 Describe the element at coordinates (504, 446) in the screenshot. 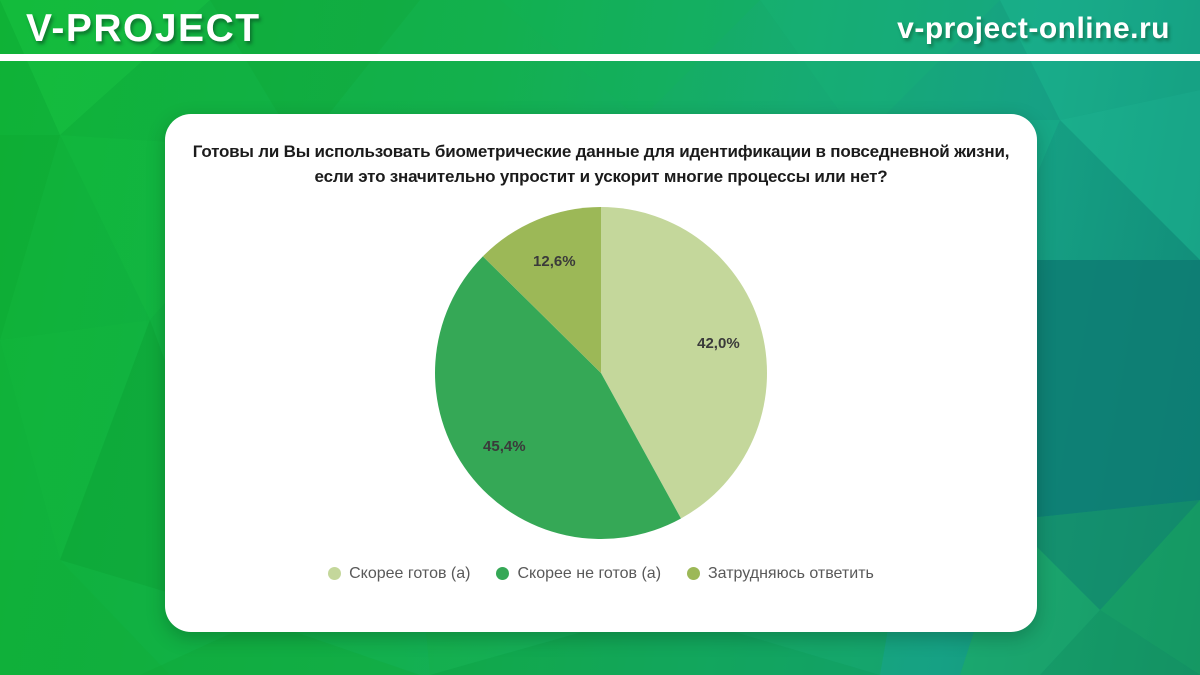

I see `pie-value-label-1: 45,4%` at that location.